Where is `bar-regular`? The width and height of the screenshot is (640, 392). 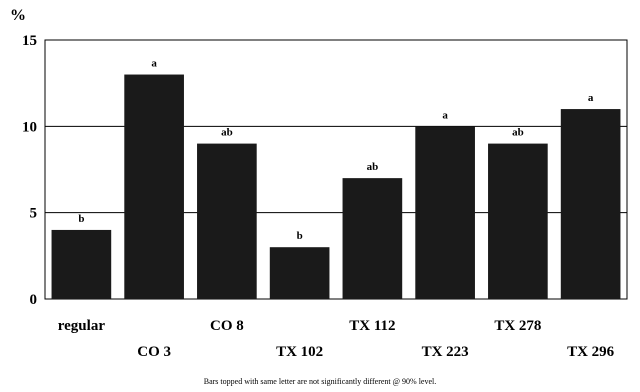 bar-regular is located at coordinates (81, 264).